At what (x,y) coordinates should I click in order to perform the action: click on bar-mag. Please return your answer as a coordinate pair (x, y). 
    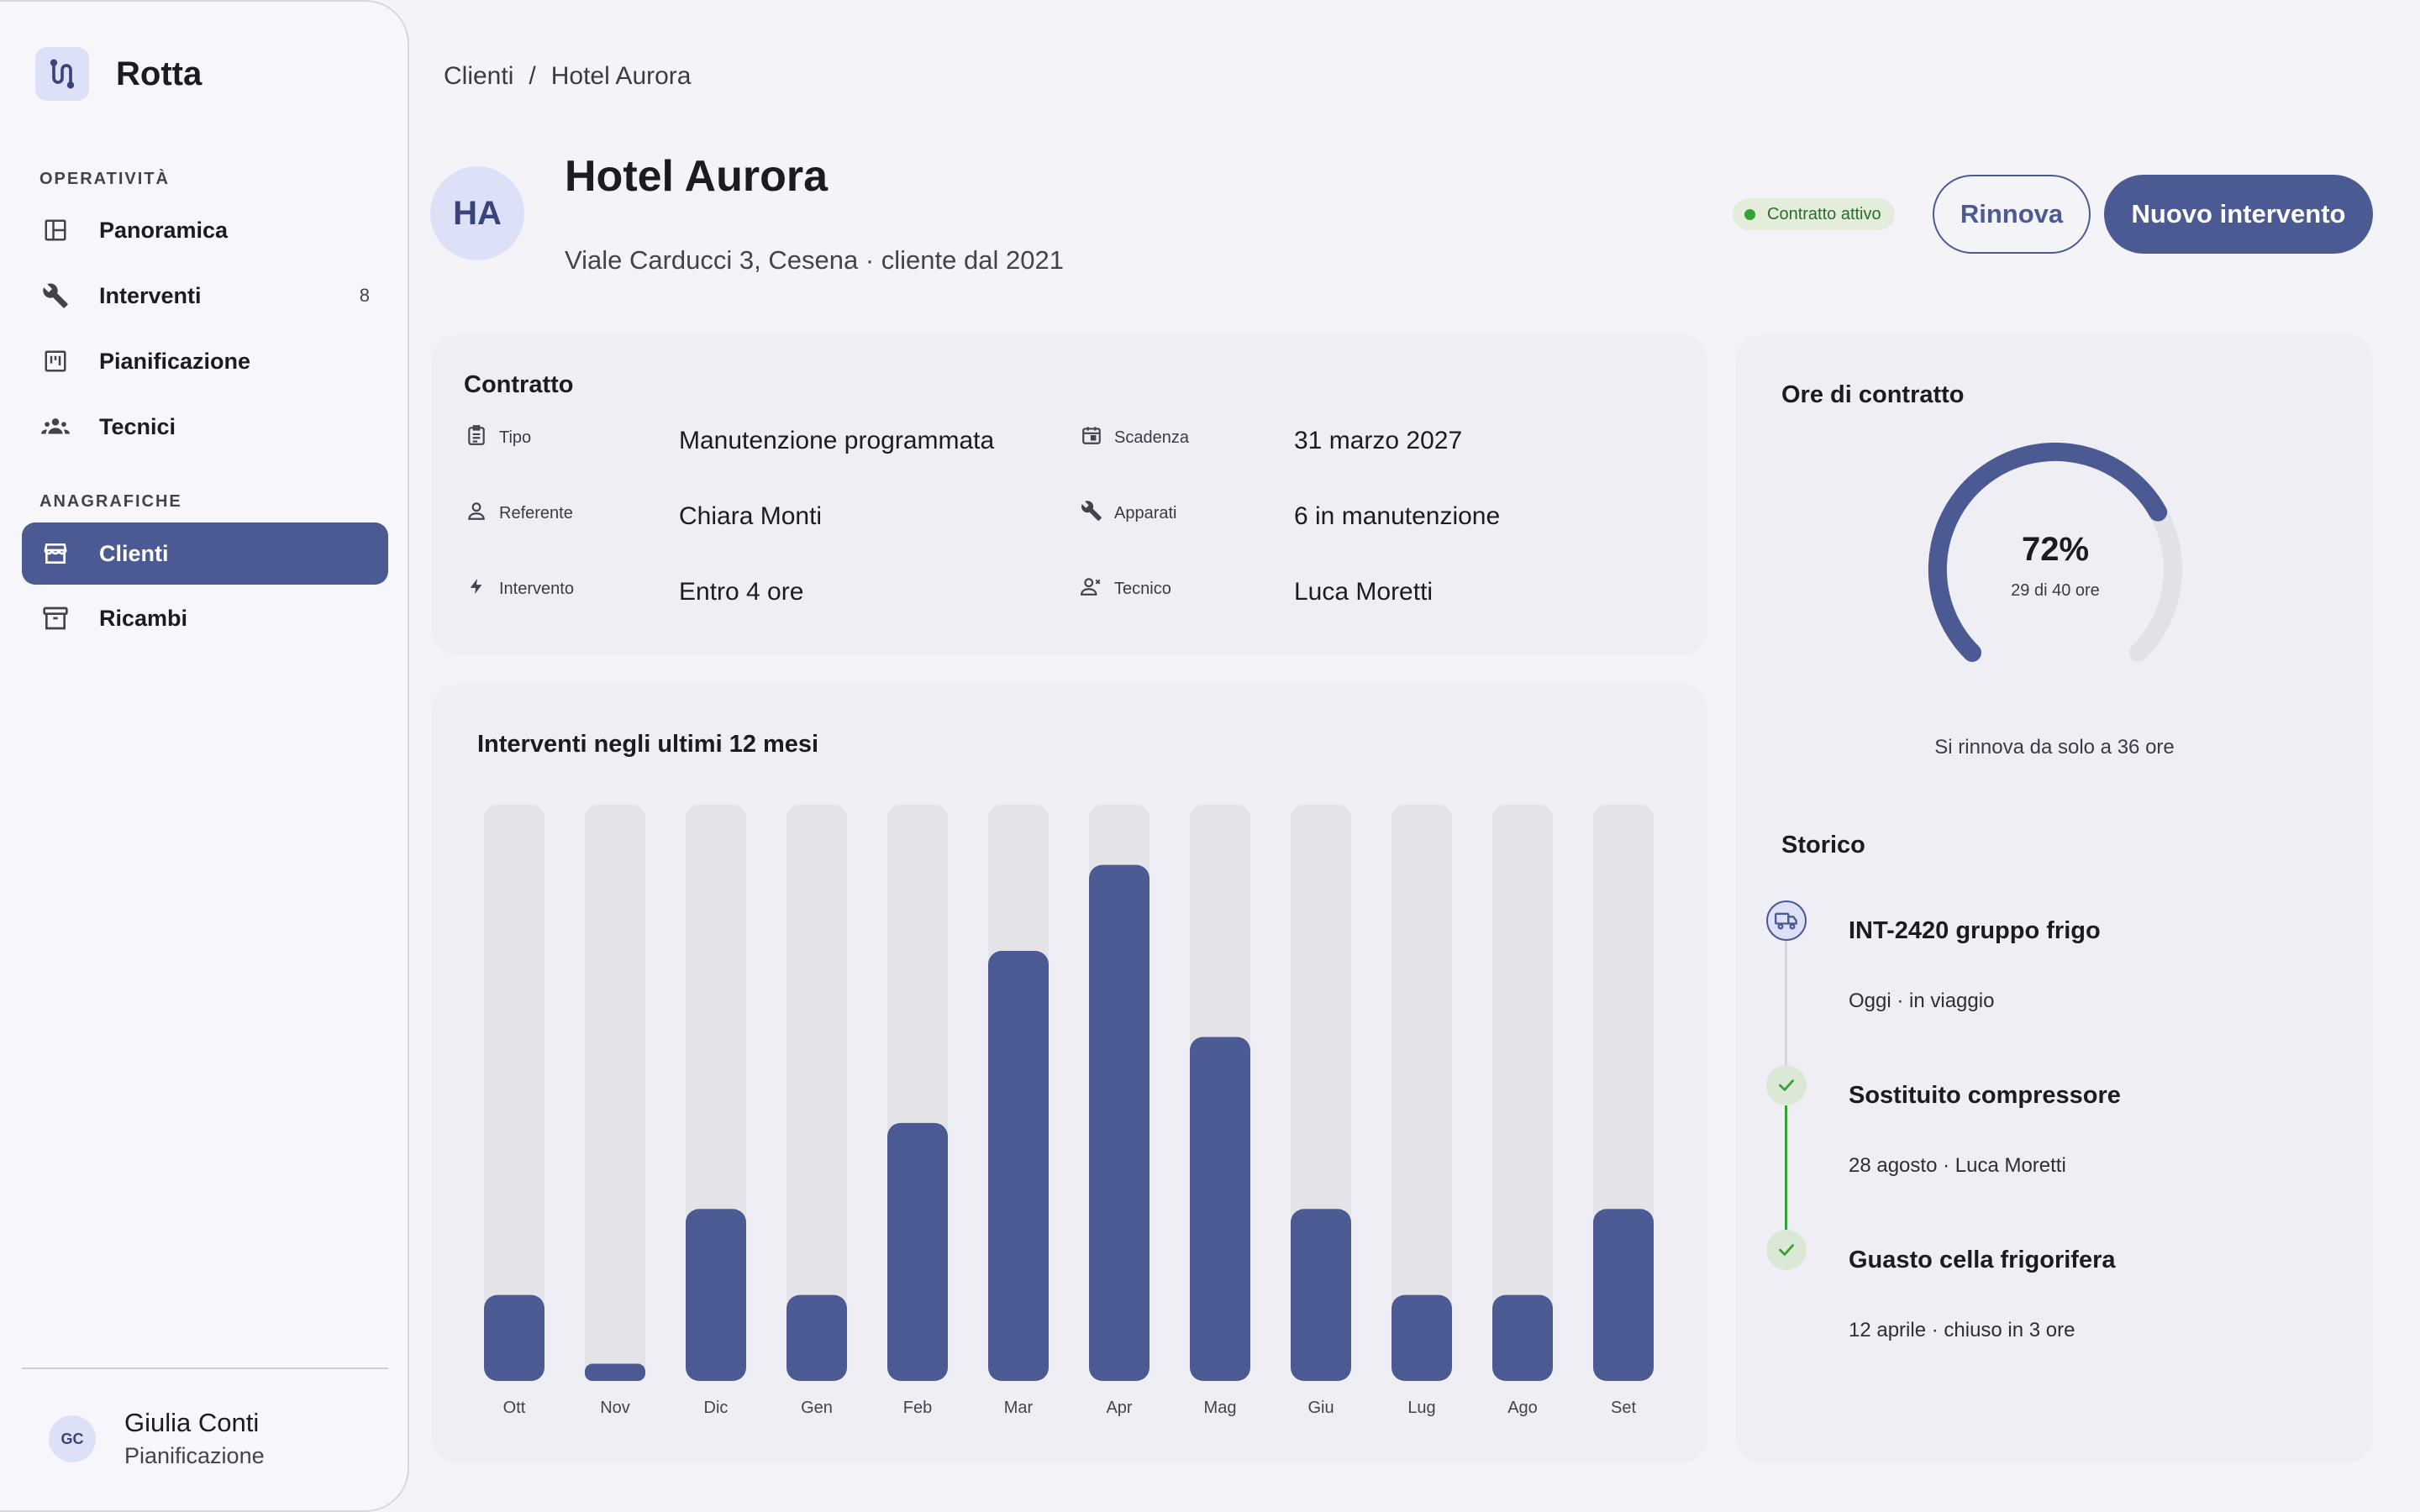
    Looking at the image, I should click on (1220, 1209).